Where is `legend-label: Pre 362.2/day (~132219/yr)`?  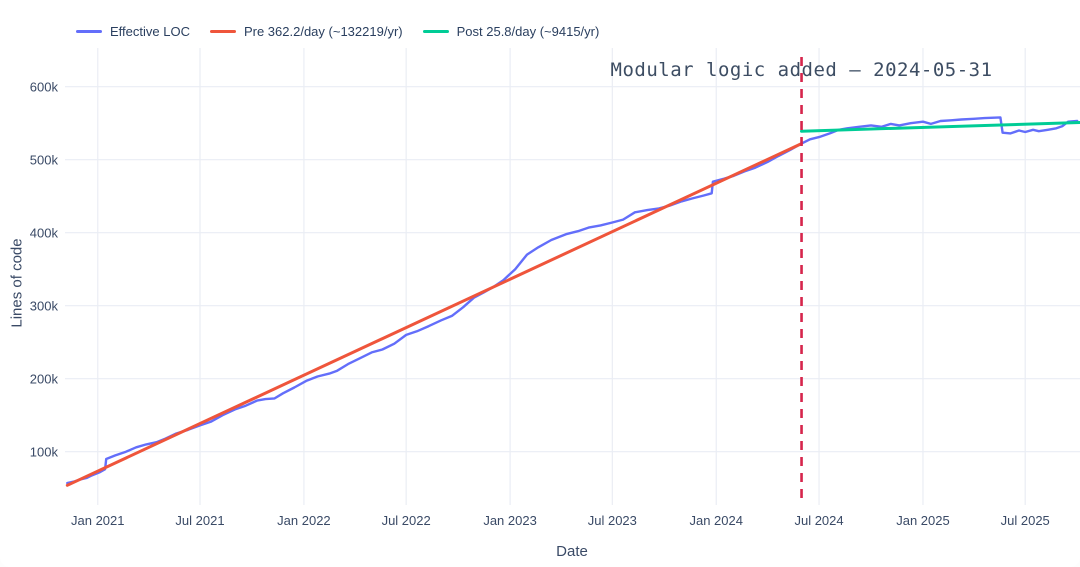 legend-label: Pre 362.2/day (~132219/yr) is located at coordinates (323, 31).